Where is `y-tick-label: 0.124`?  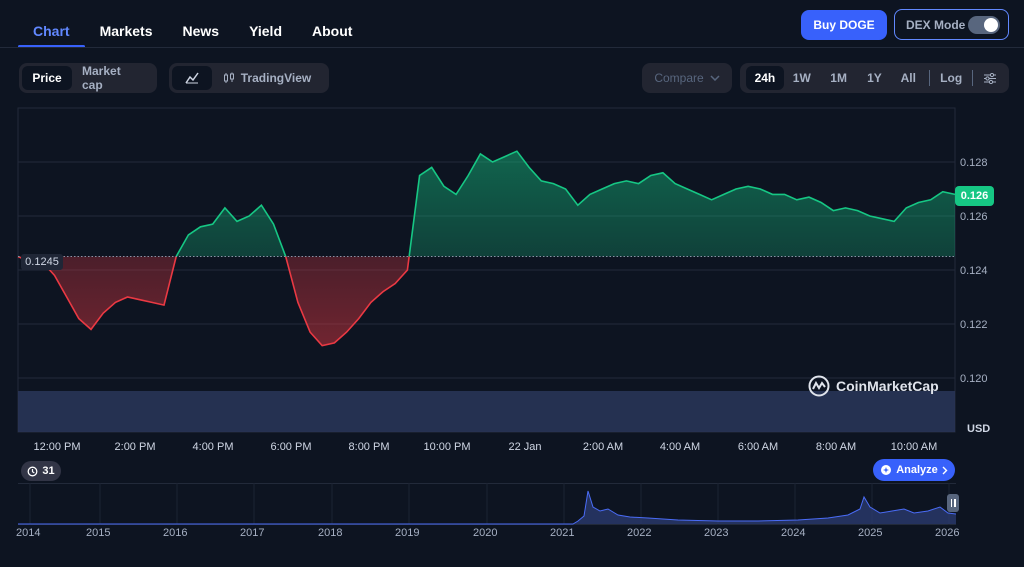
y-tick-label: 0.124 is located at coordinates (974, 271).